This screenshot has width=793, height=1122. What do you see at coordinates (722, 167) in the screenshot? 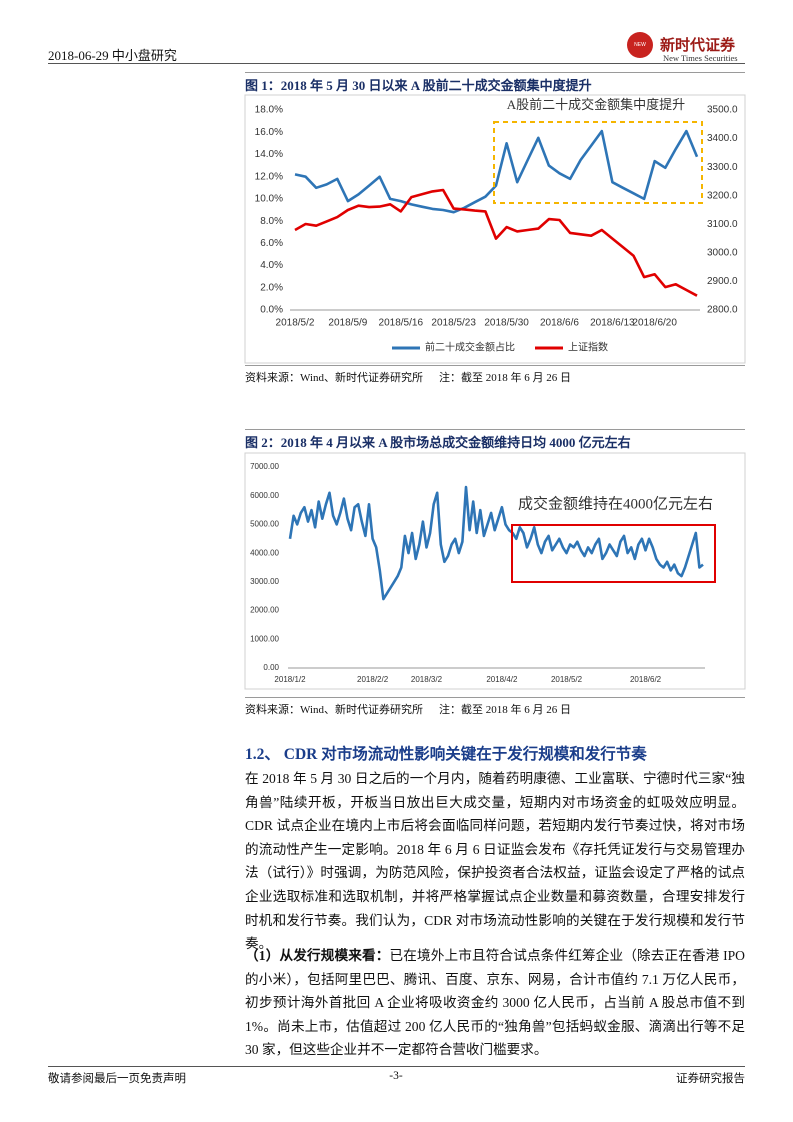
I see `y2-tick-label: 3300.0` at bounding box center [722, 167].